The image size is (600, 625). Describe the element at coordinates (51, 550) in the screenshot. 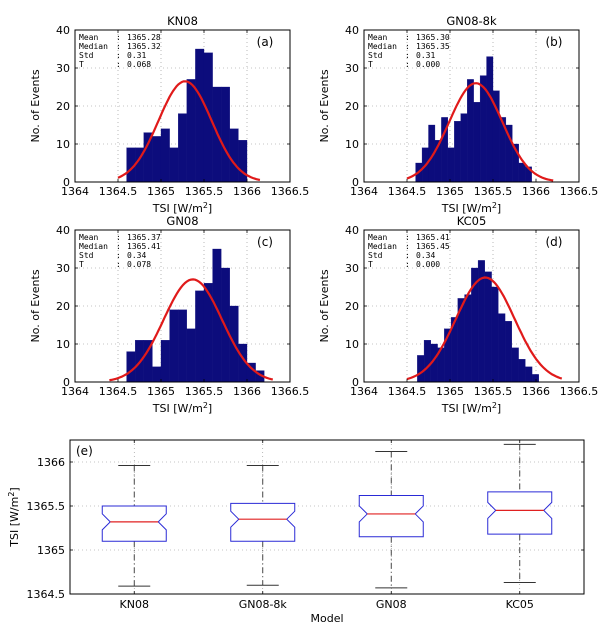

I see `y-tick-label: 1365` at that location.